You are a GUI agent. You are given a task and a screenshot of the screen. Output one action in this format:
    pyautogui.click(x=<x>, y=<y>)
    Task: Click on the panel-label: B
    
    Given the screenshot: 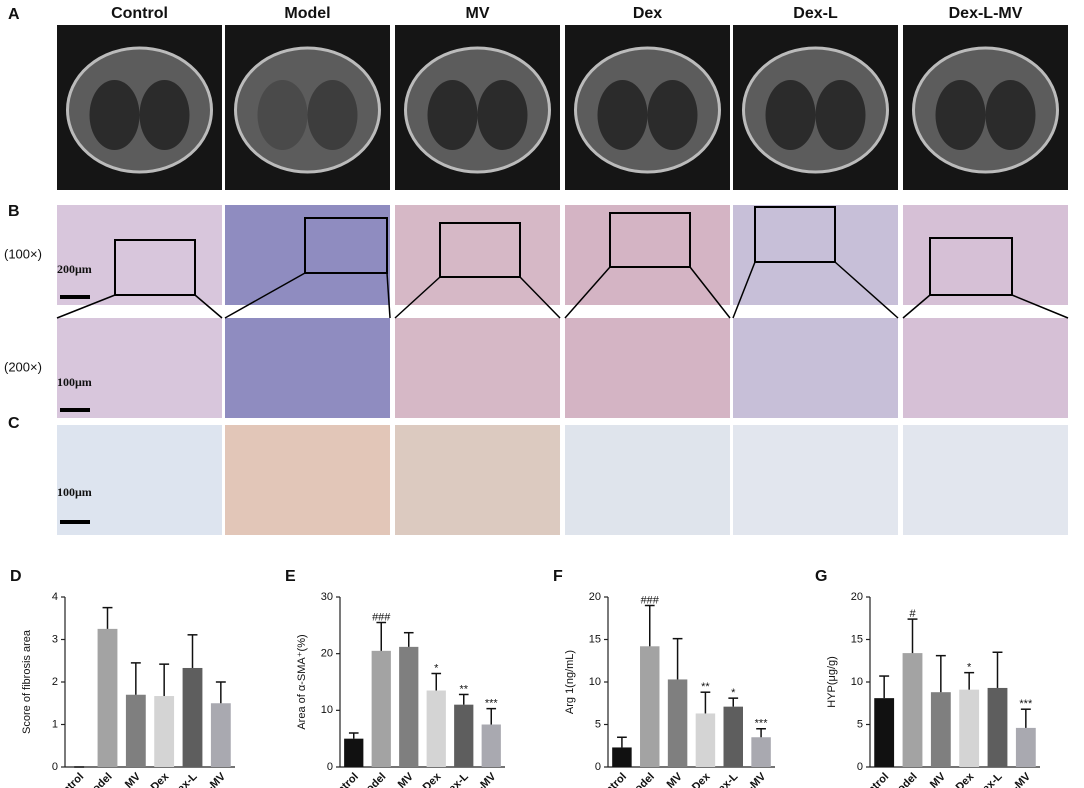 What is the action you would take?
    pyautogui.click(x=14, y=211)
    